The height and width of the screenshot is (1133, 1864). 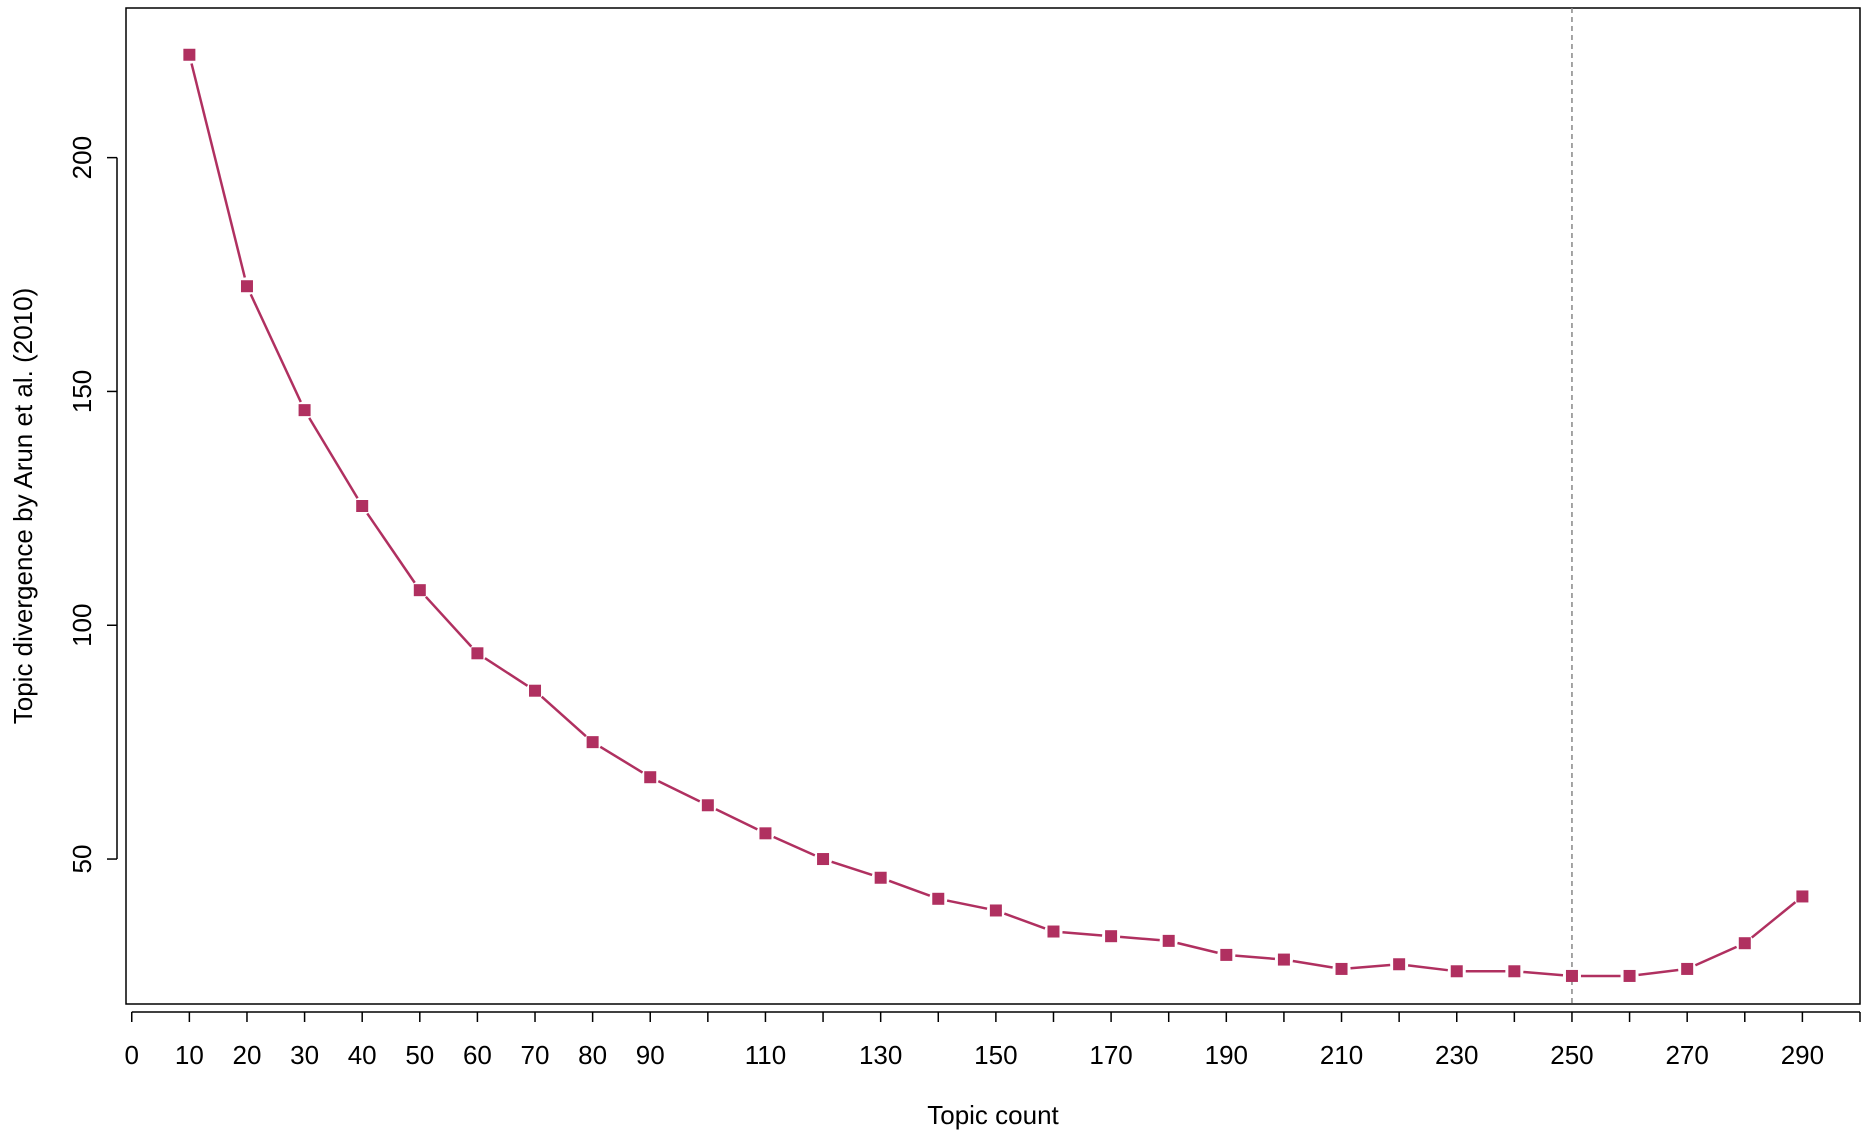 I want to click on y-tick-label: 150, so click(x=82, y=391).